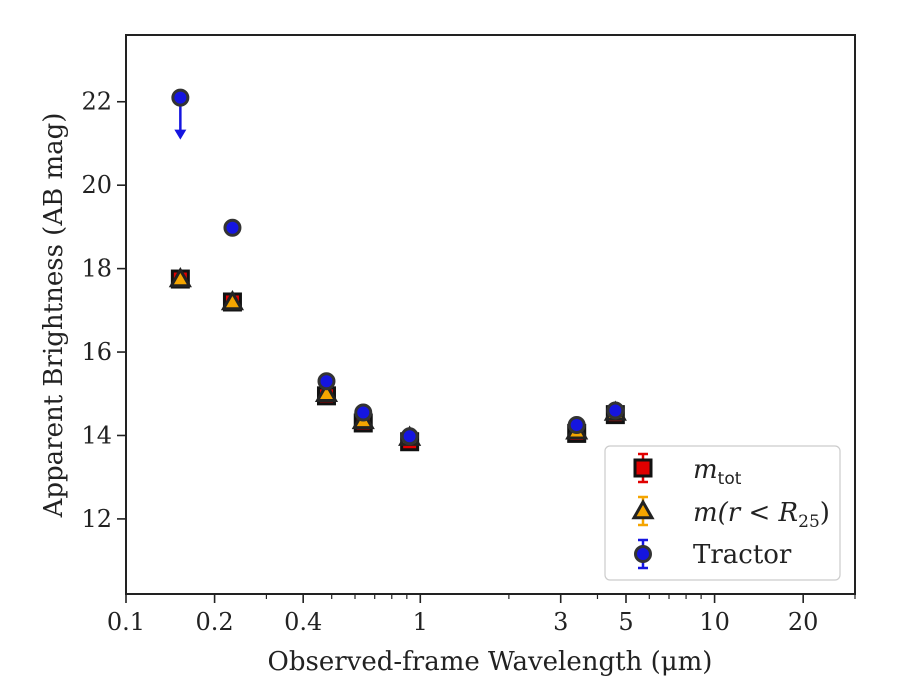  What do you see at coordinates (742, 555) in the screenshot?
I see `legend-label-tractor: Tractor` at bounding box center [742, 555].